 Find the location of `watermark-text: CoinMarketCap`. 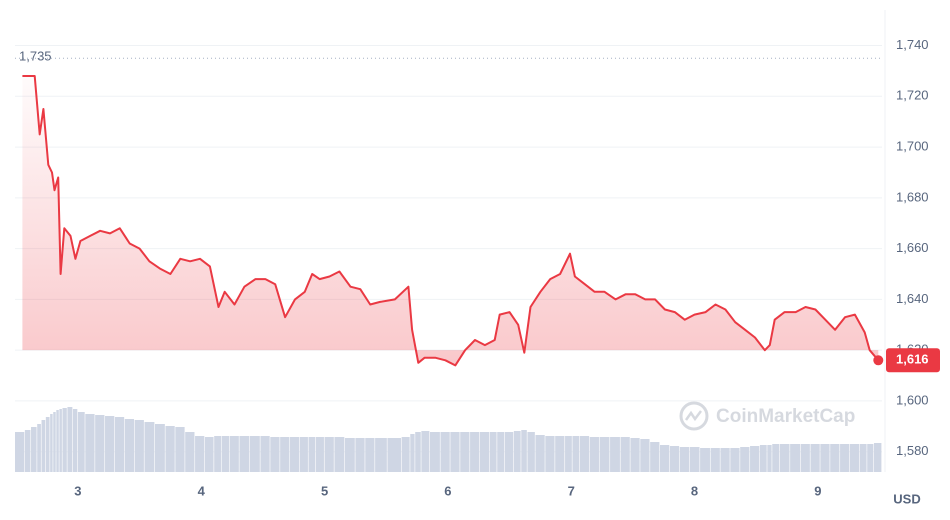

watermark-text: CoinMarketCap is located at coordinates (785, 416).